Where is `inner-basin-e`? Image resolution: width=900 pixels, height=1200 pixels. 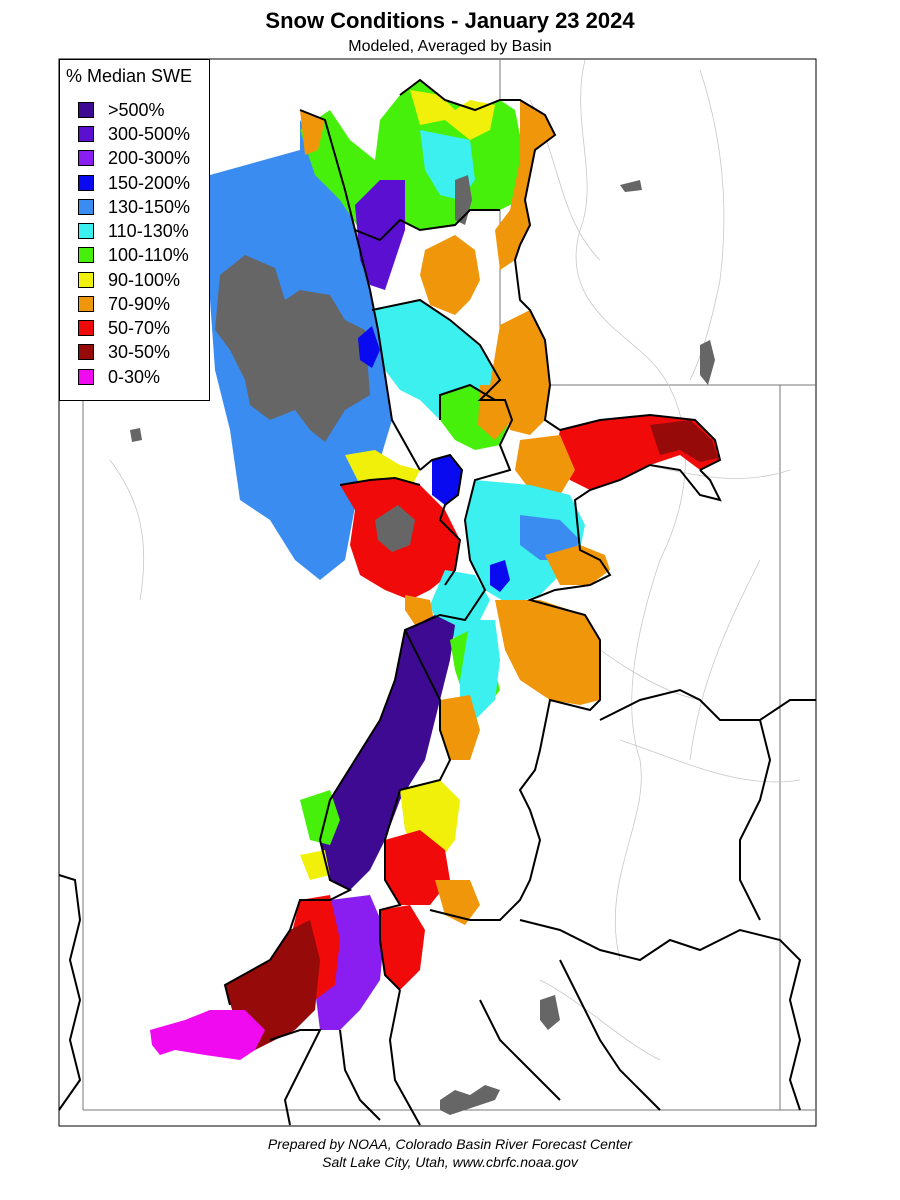 inner-basin-e is located at coordinates (427, 225).